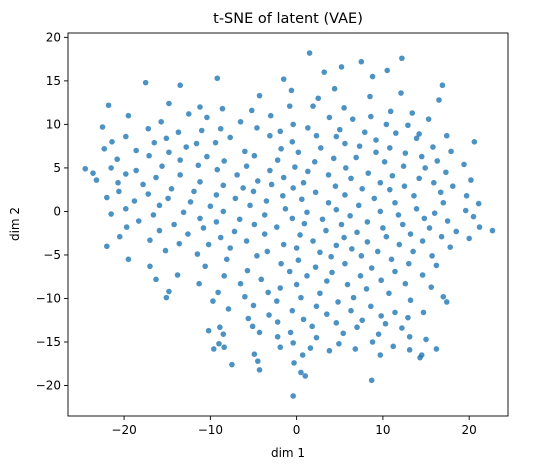 The height and width of the screenshot is (470, 543). I want to click on y-tick-label: −15, so click(48, 342).